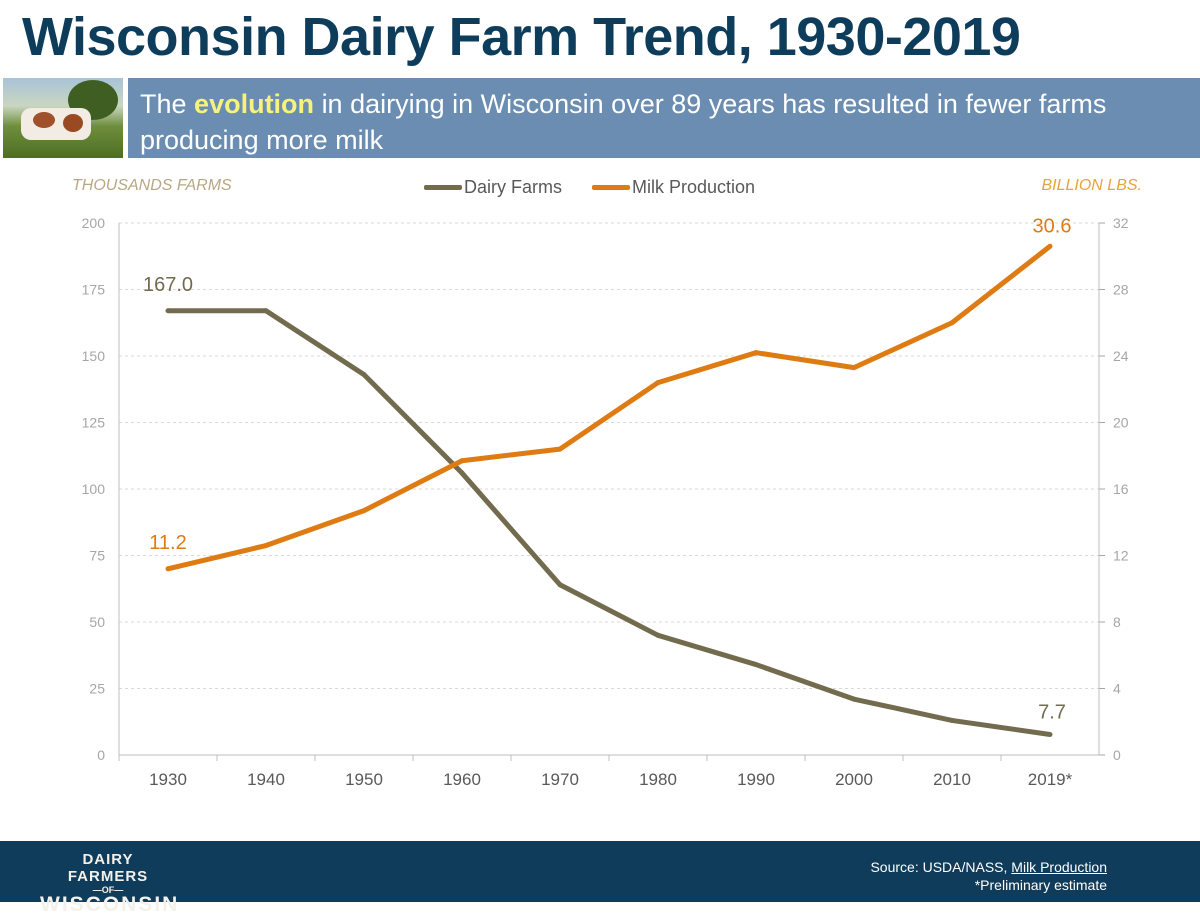  I want to click on source-link: Milk Production, so click(1059, 867).